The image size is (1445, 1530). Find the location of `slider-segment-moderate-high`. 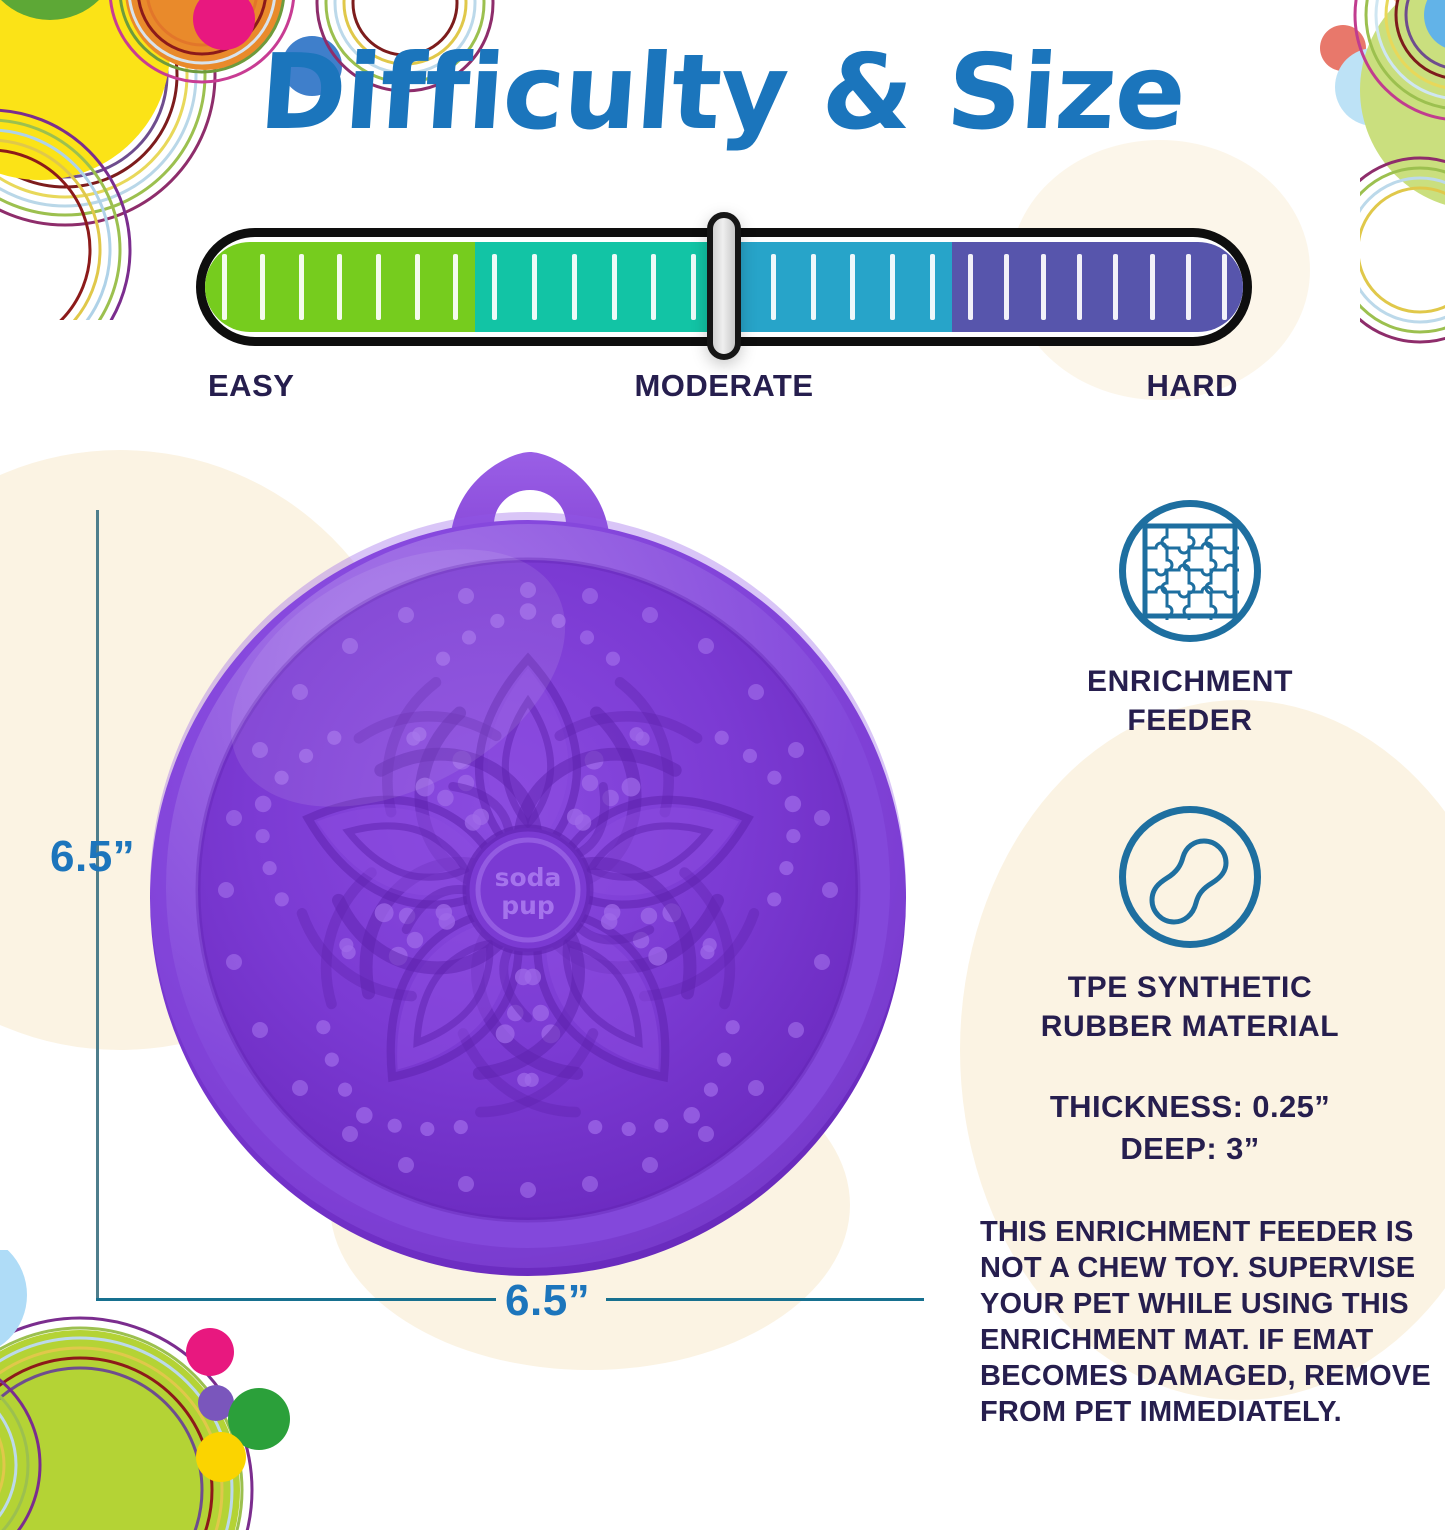

slider-segment-moderate-high is located at coordinates (833, 287).